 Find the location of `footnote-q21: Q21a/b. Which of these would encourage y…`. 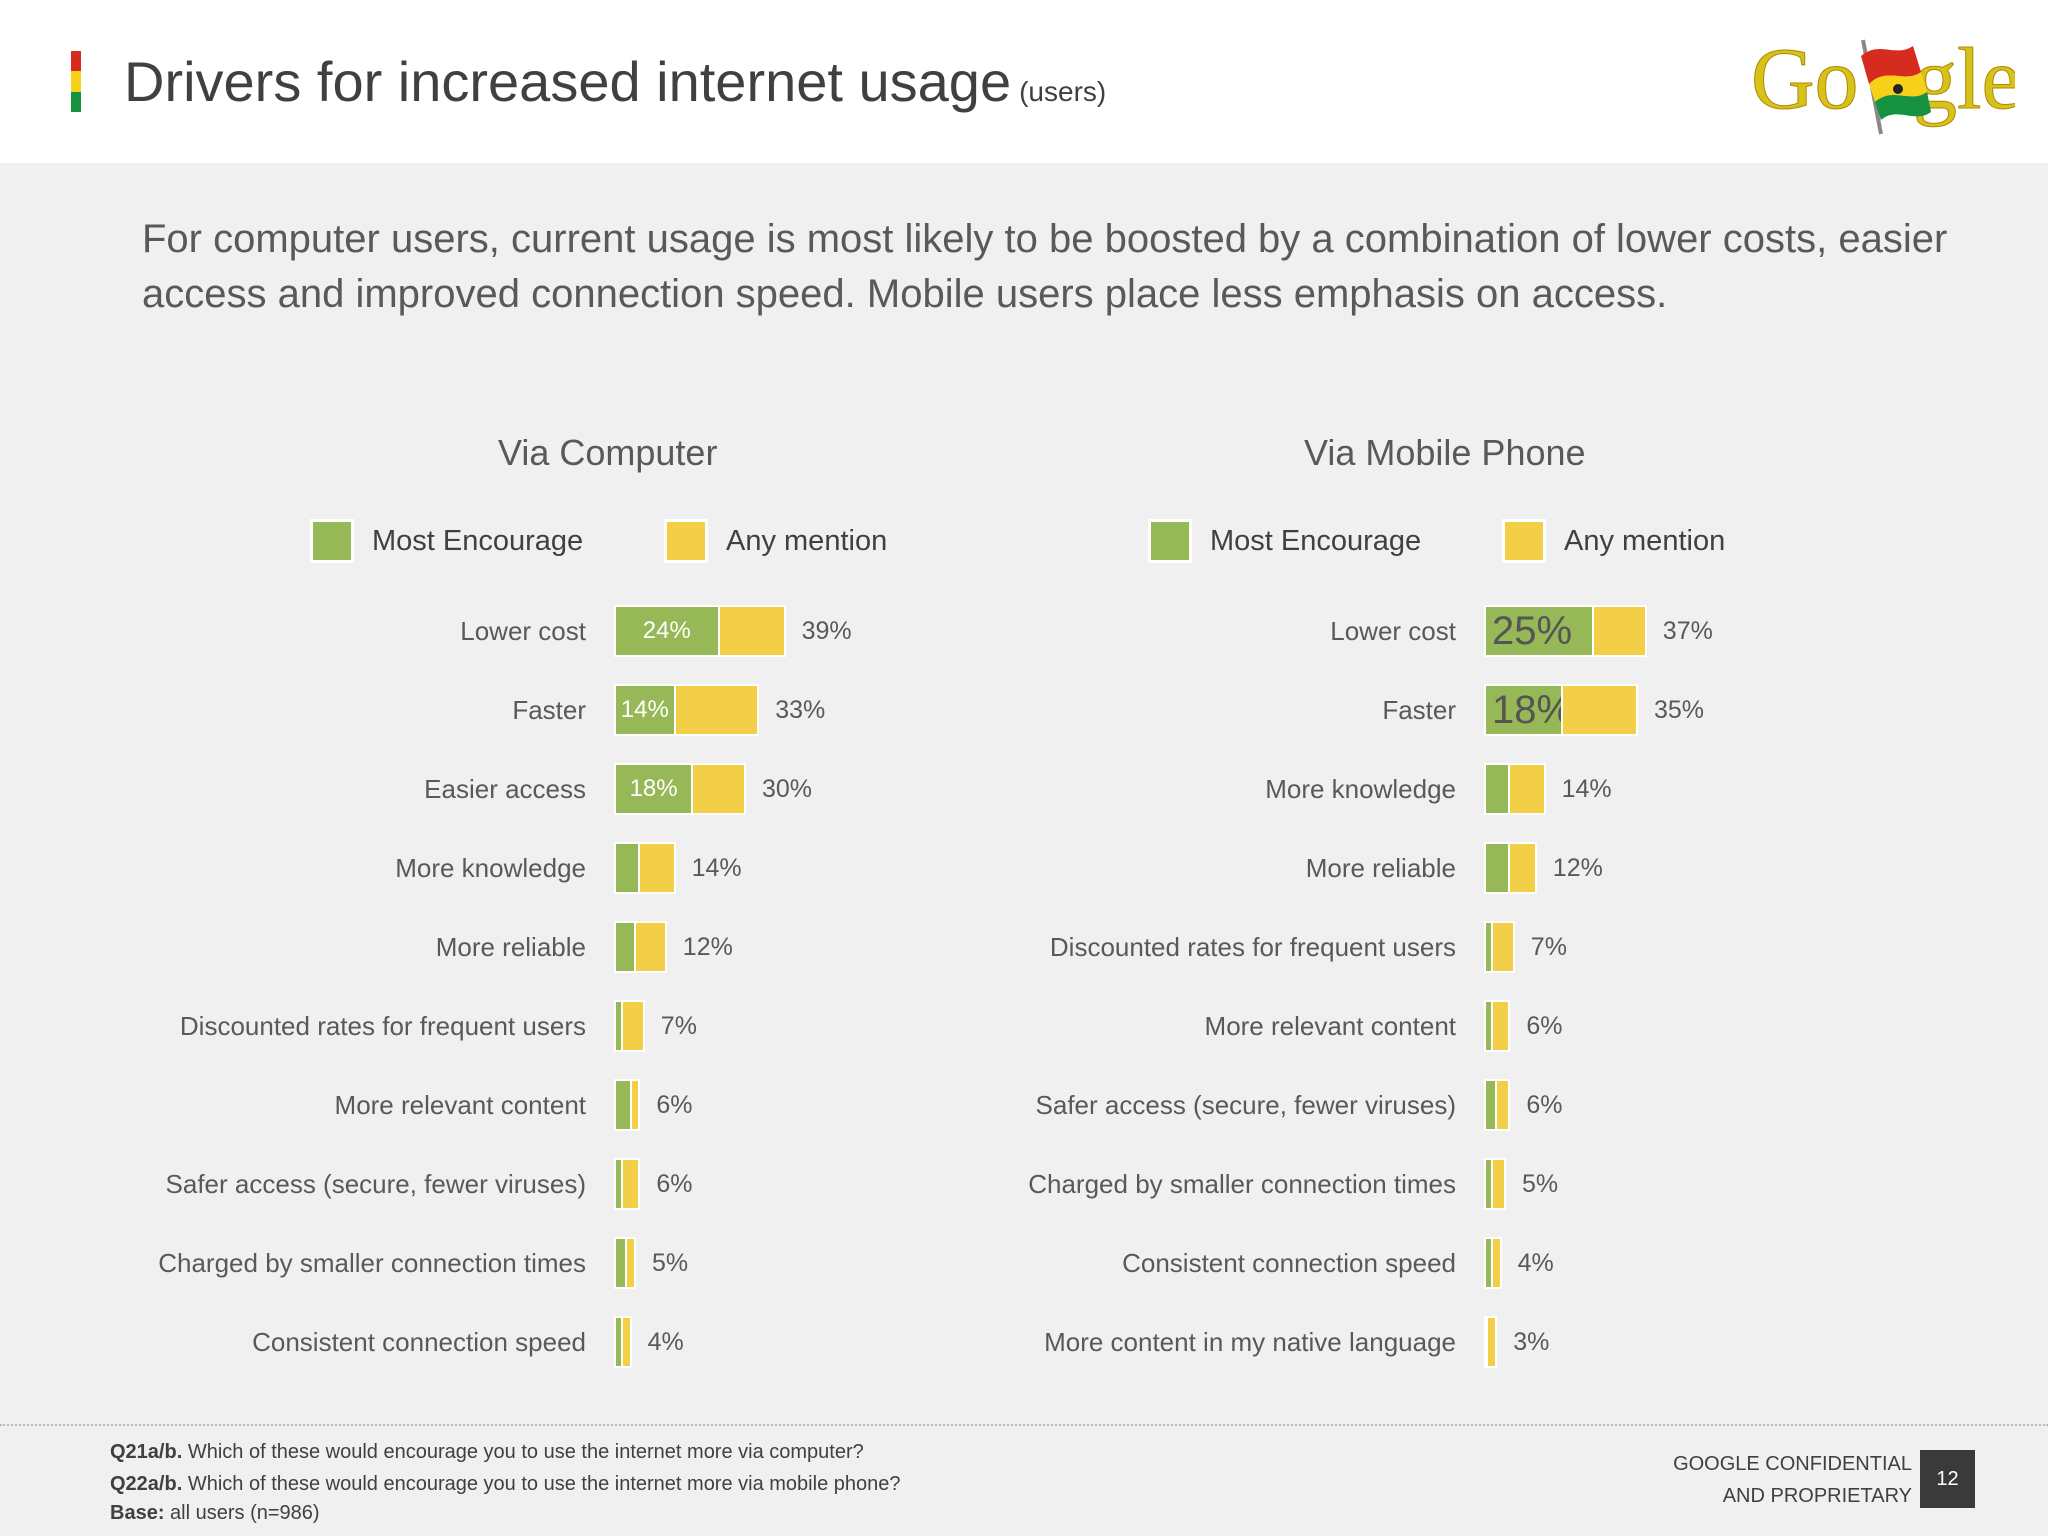

footnote-q21: Q21a/b. Which of these would encourage y… is located at coordinates (505, 1452).